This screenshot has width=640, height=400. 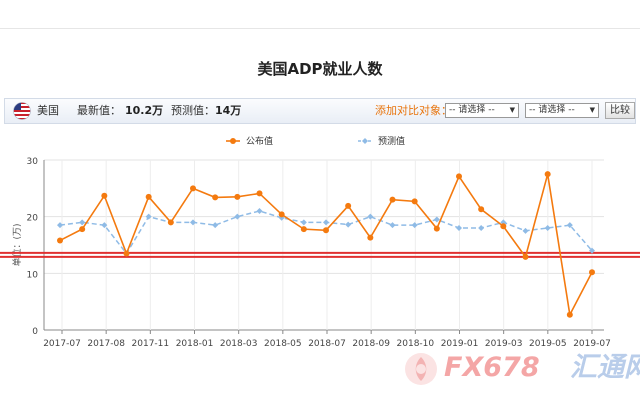 What do you see at coordinates (548, 344) in the screenshot?
I see `x-tick-label: 2019-05` at bounding box center [548, 344].